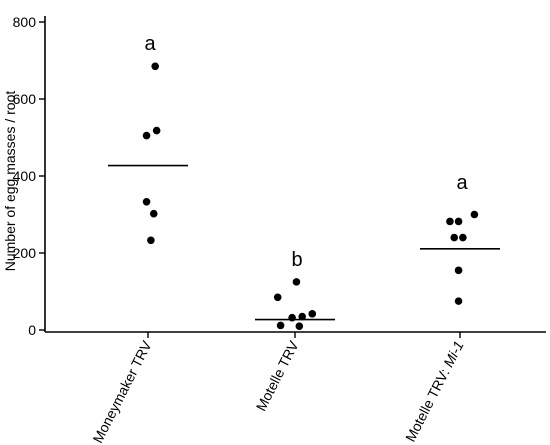 The width and height of the screenshot is (550, 445). What do you see at coordinates (453, 354) in the screenshot?
I see `category-label-gene: Mi-1` at bounding box center [453, 354].